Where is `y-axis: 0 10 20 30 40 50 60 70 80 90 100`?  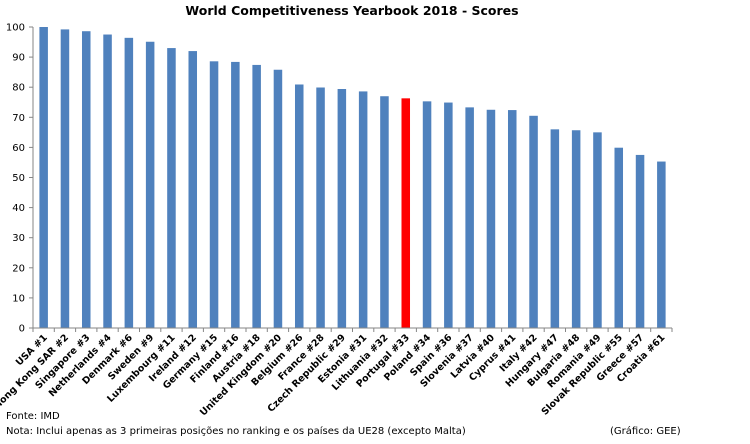
y-axis: 0 10 20 30 40 50 60 70 80 90 100 is located at coordinates (20, 179).